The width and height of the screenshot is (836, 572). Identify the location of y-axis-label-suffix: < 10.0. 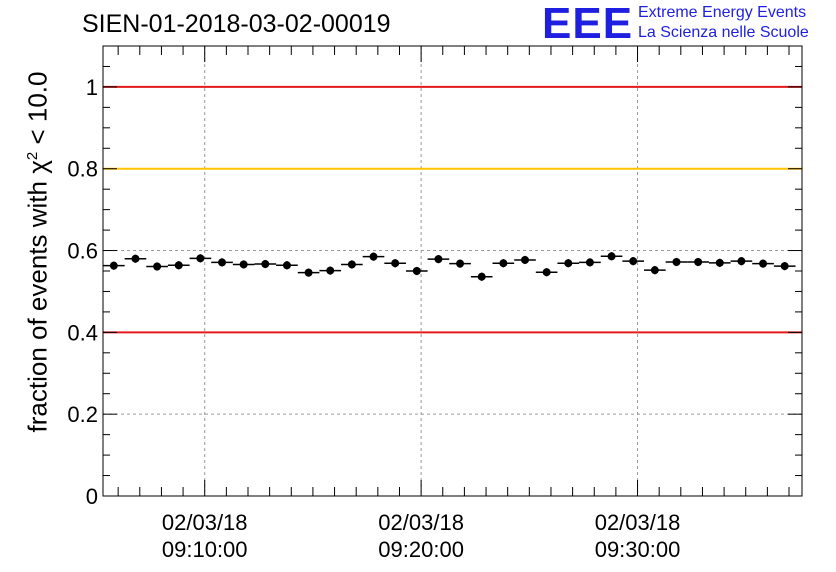
(37, 111).